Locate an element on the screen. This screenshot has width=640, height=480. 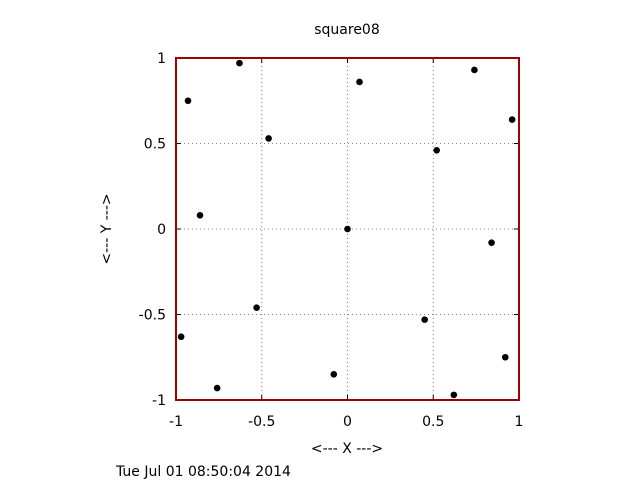
y-tick-labels: -1 -0.5 0 0.5 1 is located at coordinates (152, 230).